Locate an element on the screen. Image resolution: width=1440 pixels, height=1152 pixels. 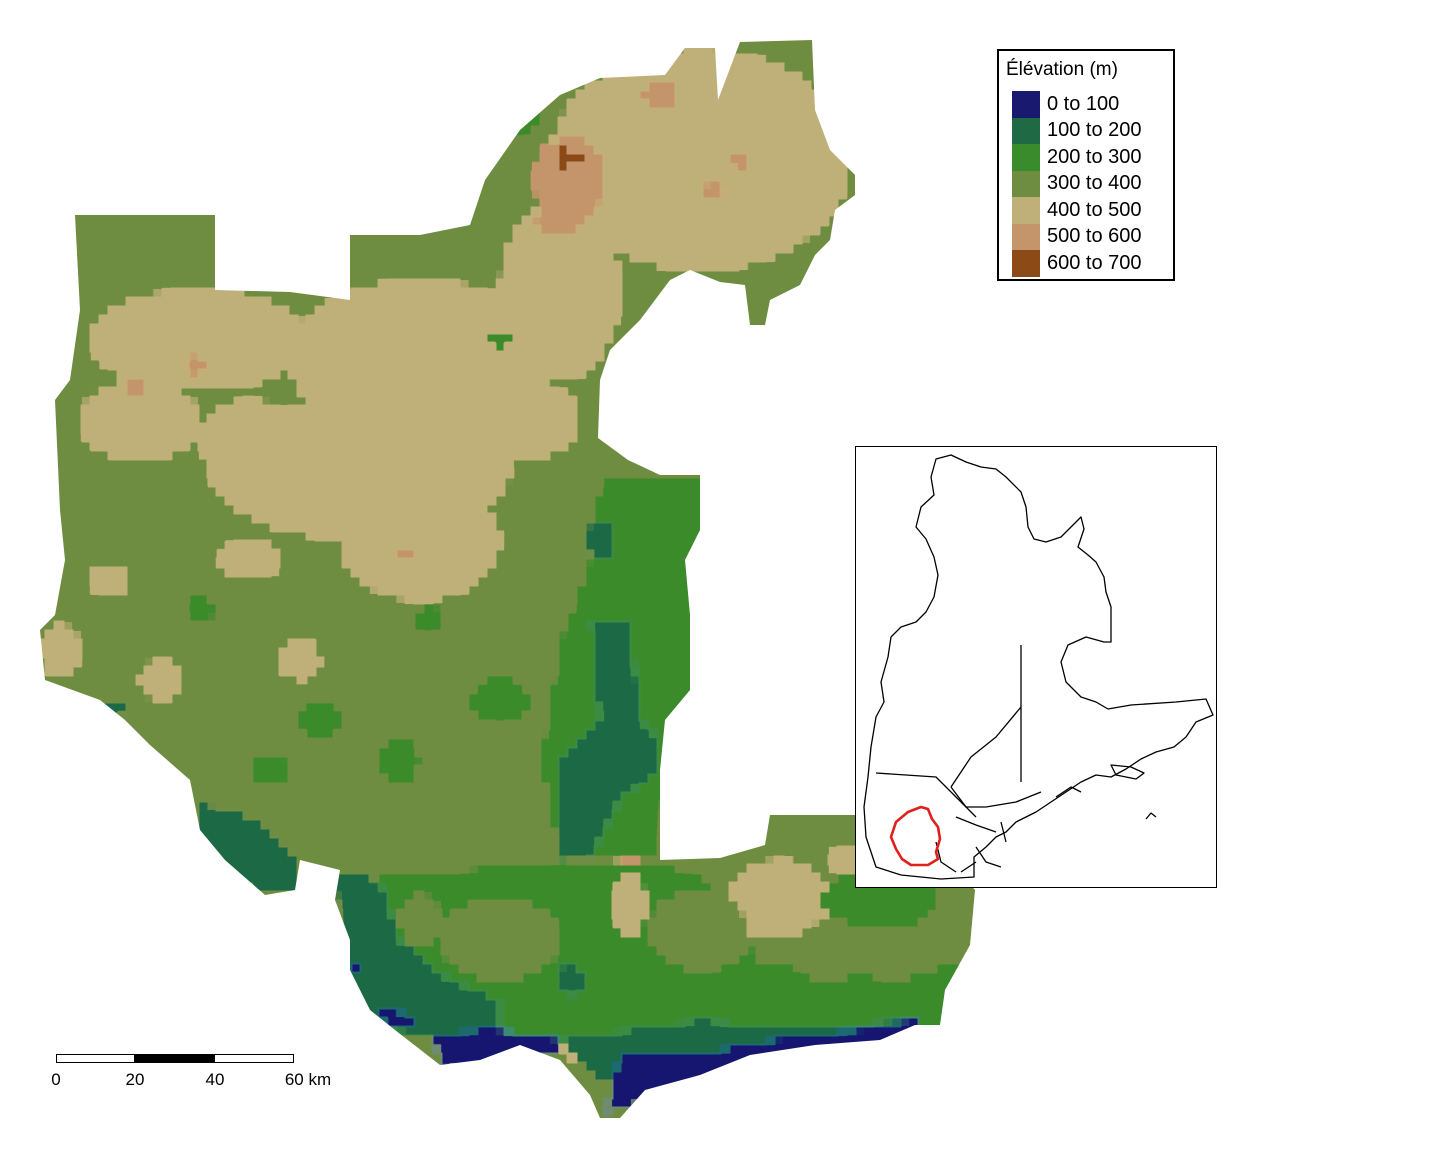
scale-label-20: 20 is located at coordinates (135, 1079).